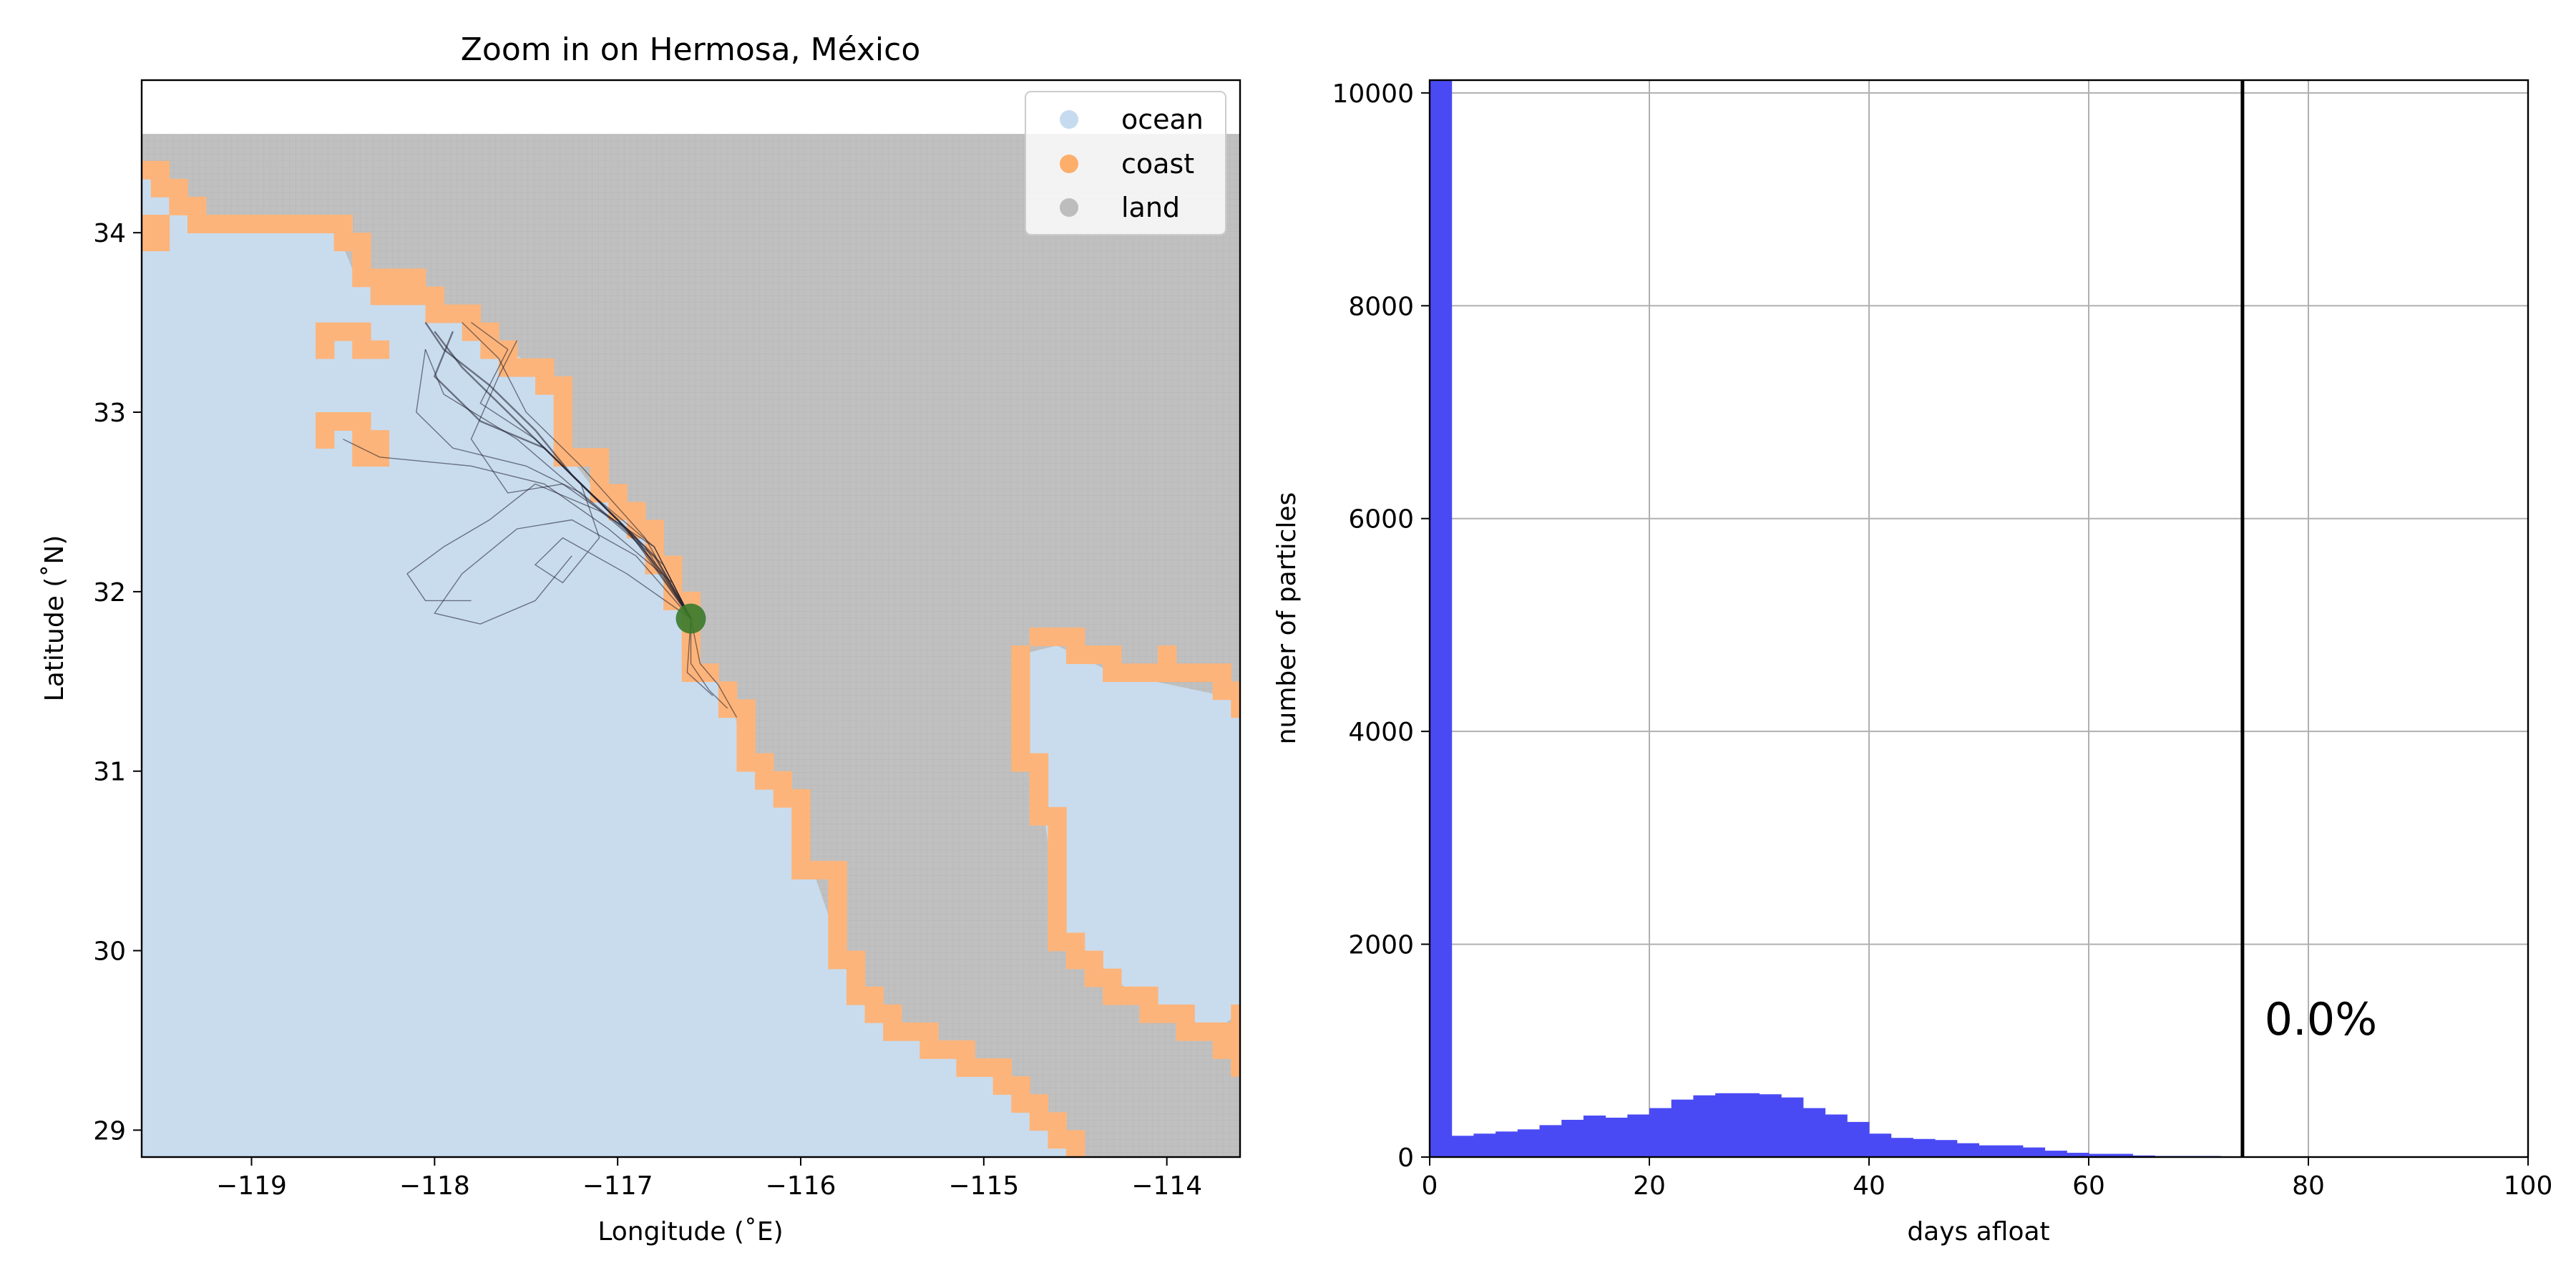 This screenshot has width=2576, height=1288. I want to click on map-y-tick-label: 33, so click(109, 413).